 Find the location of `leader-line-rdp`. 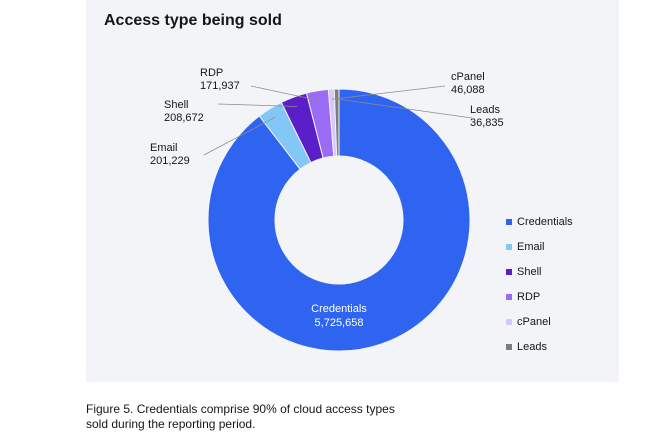

leader-line-rdp is located at coordinates (285, 93).